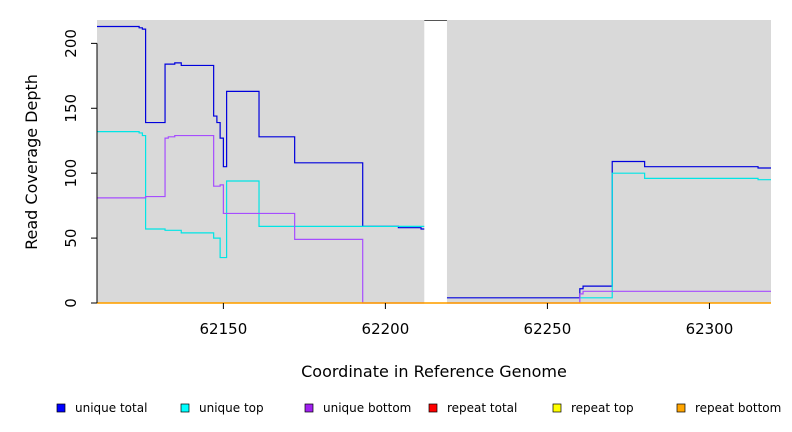  Describe the element at coordinates (710, 329) in the screenshot. I see `x-tick-label: 62300` at that location.